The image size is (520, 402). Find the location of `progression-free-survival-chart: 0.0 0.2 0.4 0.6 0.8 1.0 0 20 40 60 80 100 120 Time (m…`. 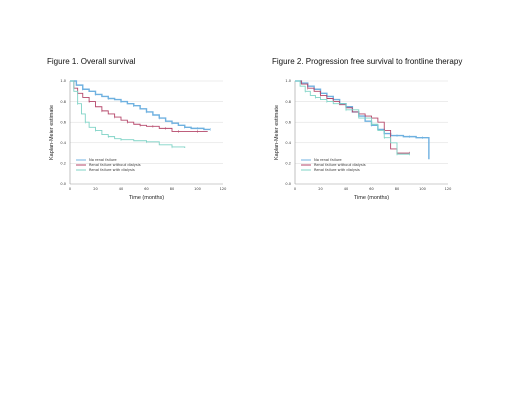

progression-free-survival-chart: 0.0 0.2 0.4 0.6 0.8 1.0 0 20 40 60 80 100 120 Time (m… is located at coordinates (363, 140).